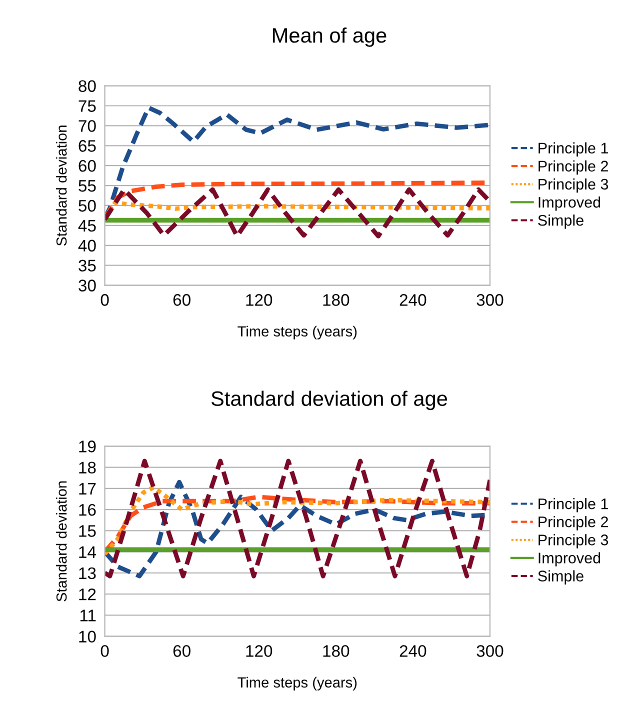 The width and height of the screenshot is (643, 715). What do you see at coordinates (87, 226) in the screenshot?
I see `y-tick-label: 45` at bounding box center [87, 226].